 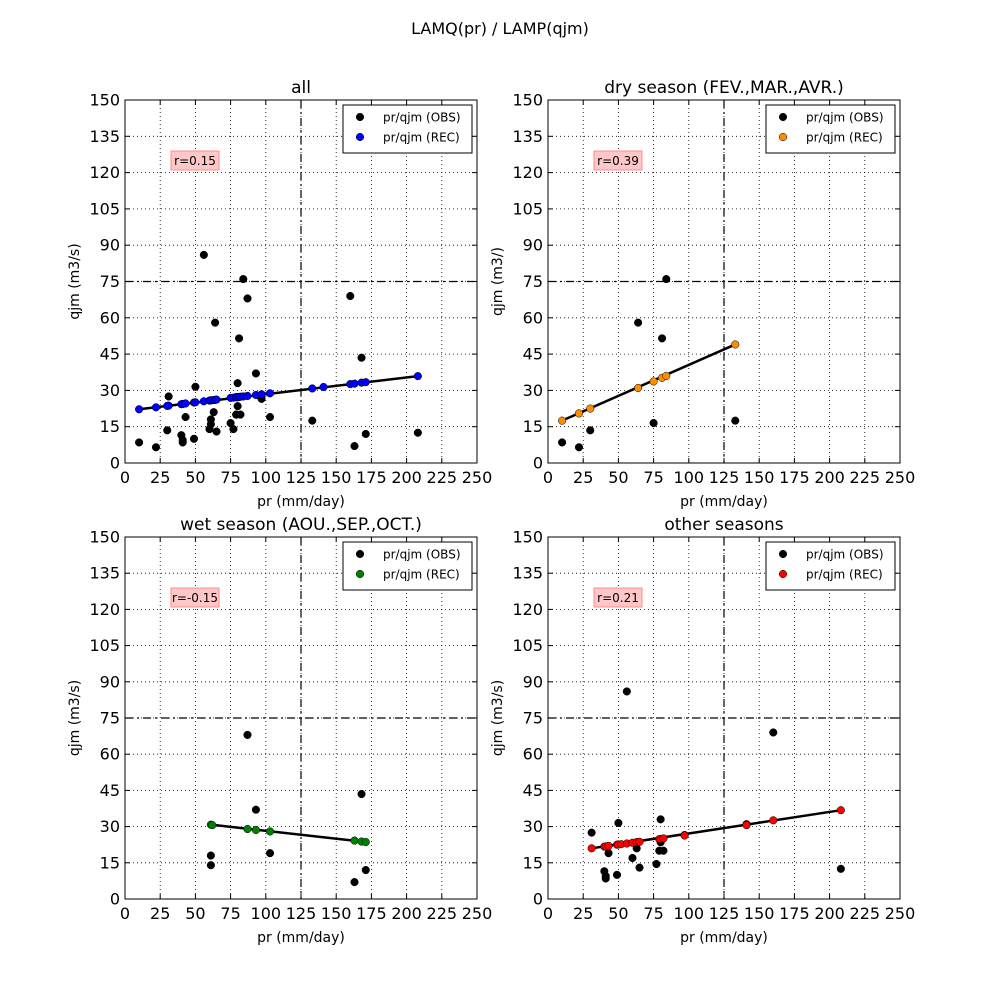 I want to click on y-tick-label: 150, so click(x=527, y=100).